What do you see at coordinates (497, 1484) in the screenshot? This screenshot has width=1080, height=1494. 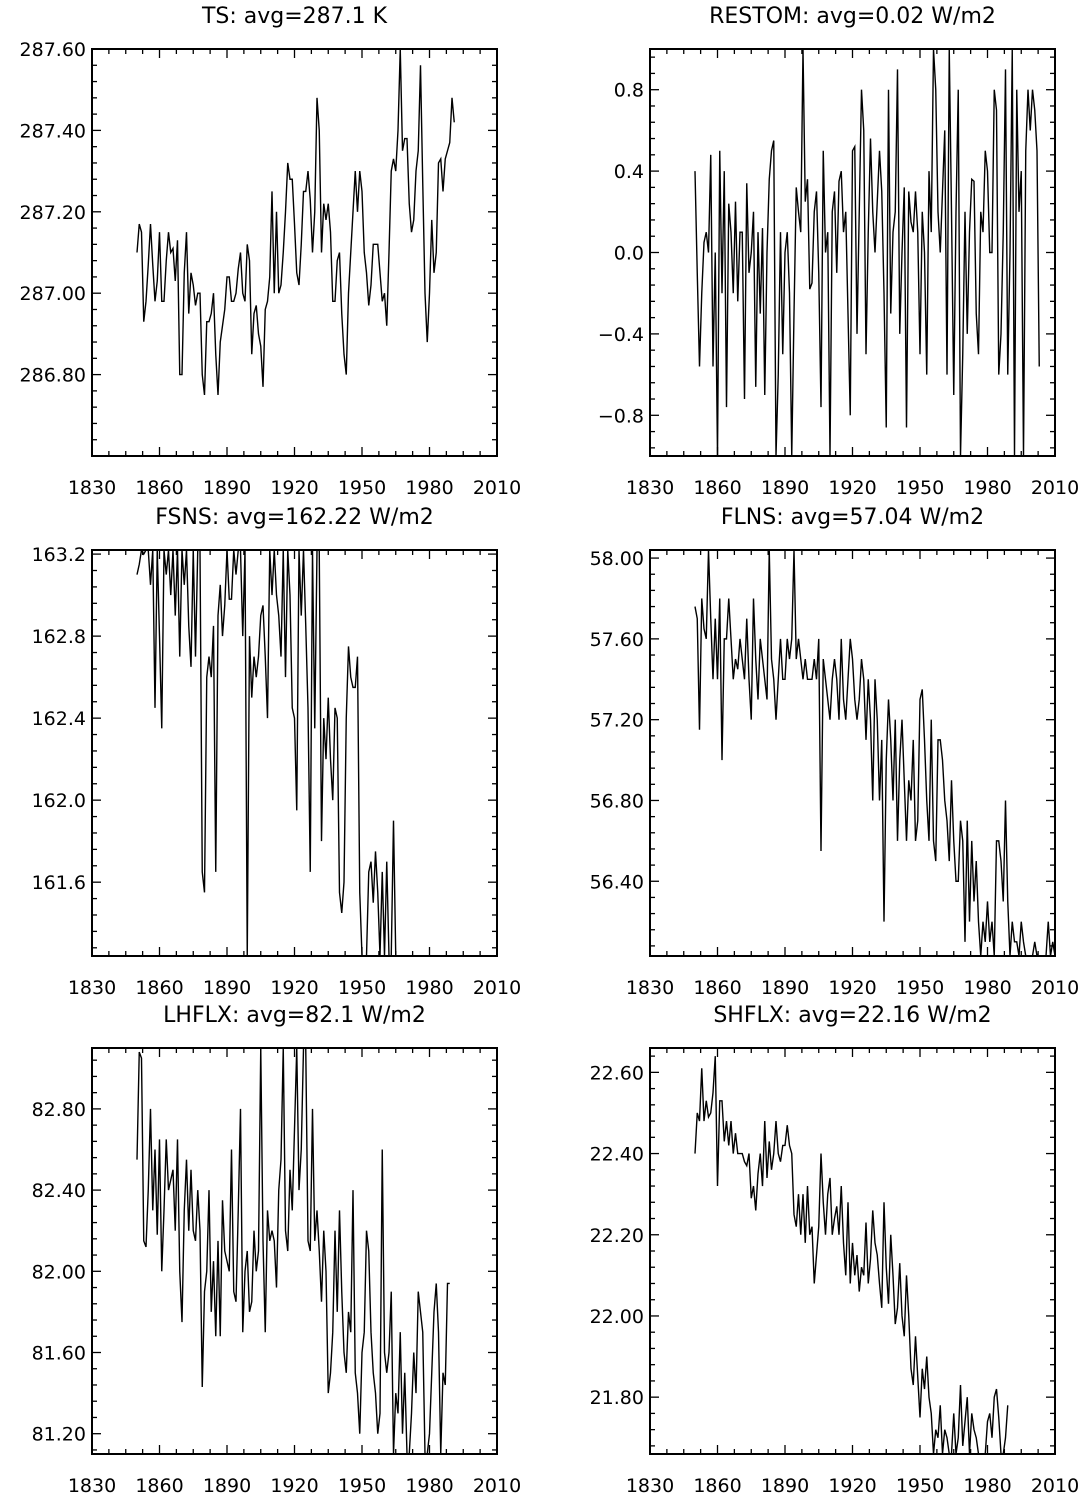 I see `lhflx-x-tick-label: 2010` at bounding box center [497, 1484].